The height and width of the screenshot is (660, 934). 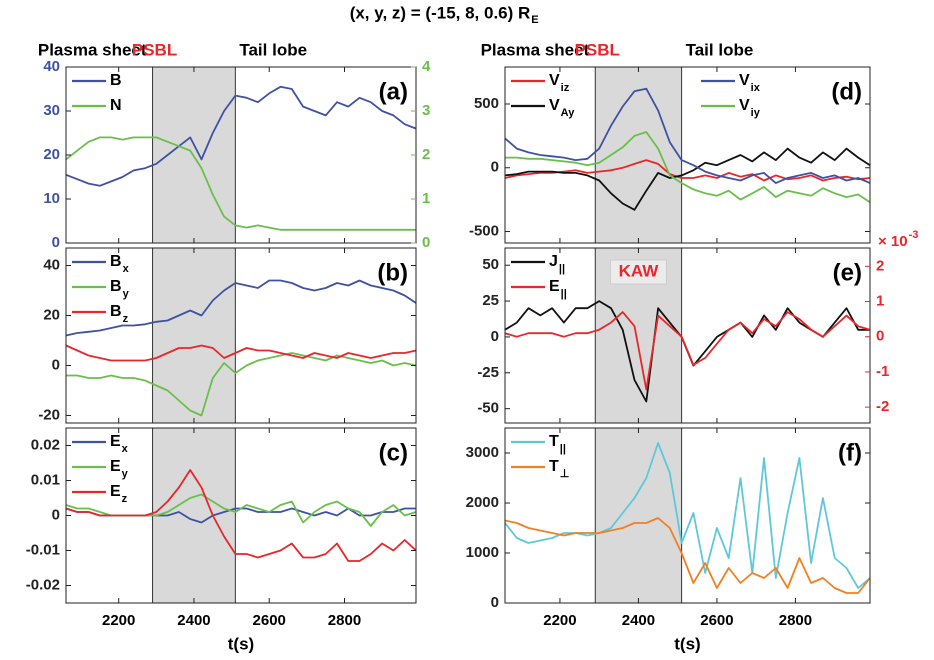 What do you see at coordinates (850, 452) in the screenshot?
I see `panel-label: (f)` at bounding box center [850, 452].